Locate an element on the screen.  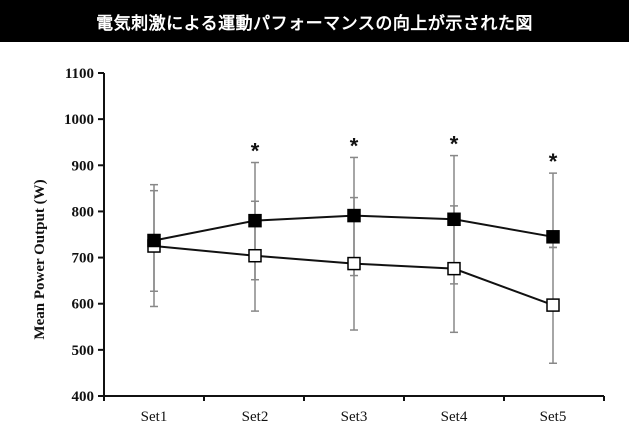
y-axis-label: Mean Power Output (W) is located at coordinates (40, 259).